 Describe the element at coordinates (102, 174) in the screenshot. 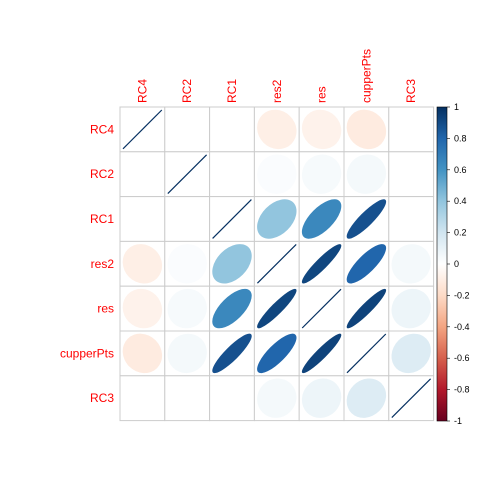

I see `row-label: RC2` at that location.